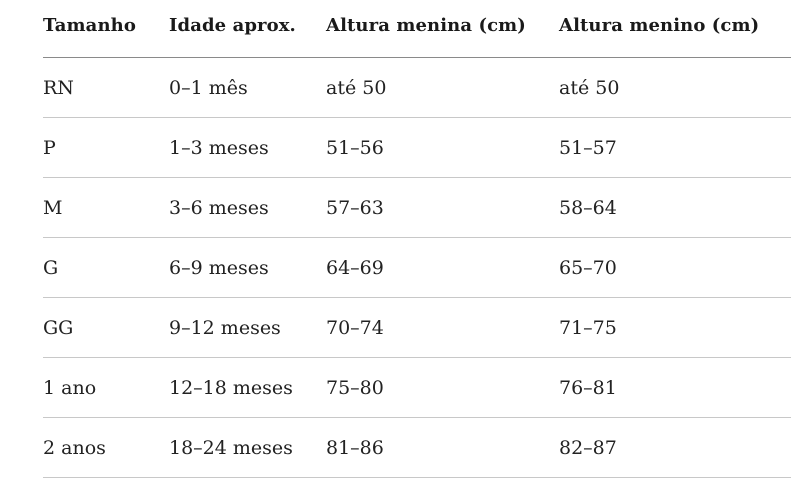  What do you see at coordinates (442, 387) in the screenshot?
I see `cell-altura-menina: 75–80` at bounding box center [442, 387].